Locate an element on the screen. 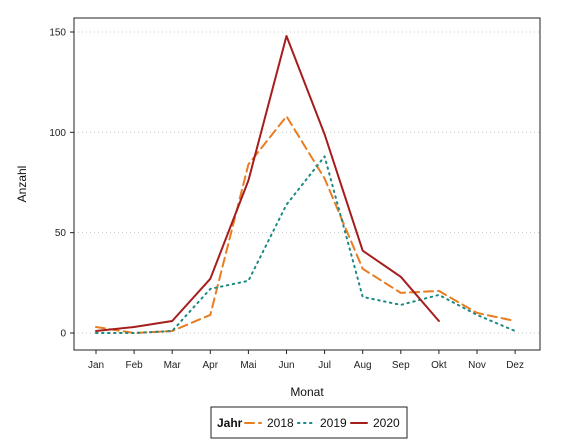  legend-box is located at coordinates (309, 422).